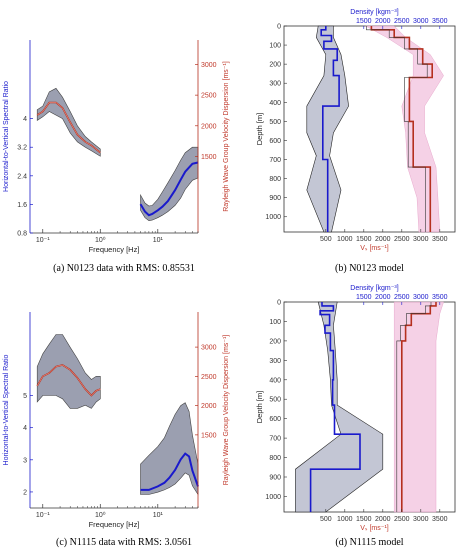  What do you see at coordinates (22, 176) in the screenshot?
I see `left-tick-label: 2.4` at bounding box center [22, 176].